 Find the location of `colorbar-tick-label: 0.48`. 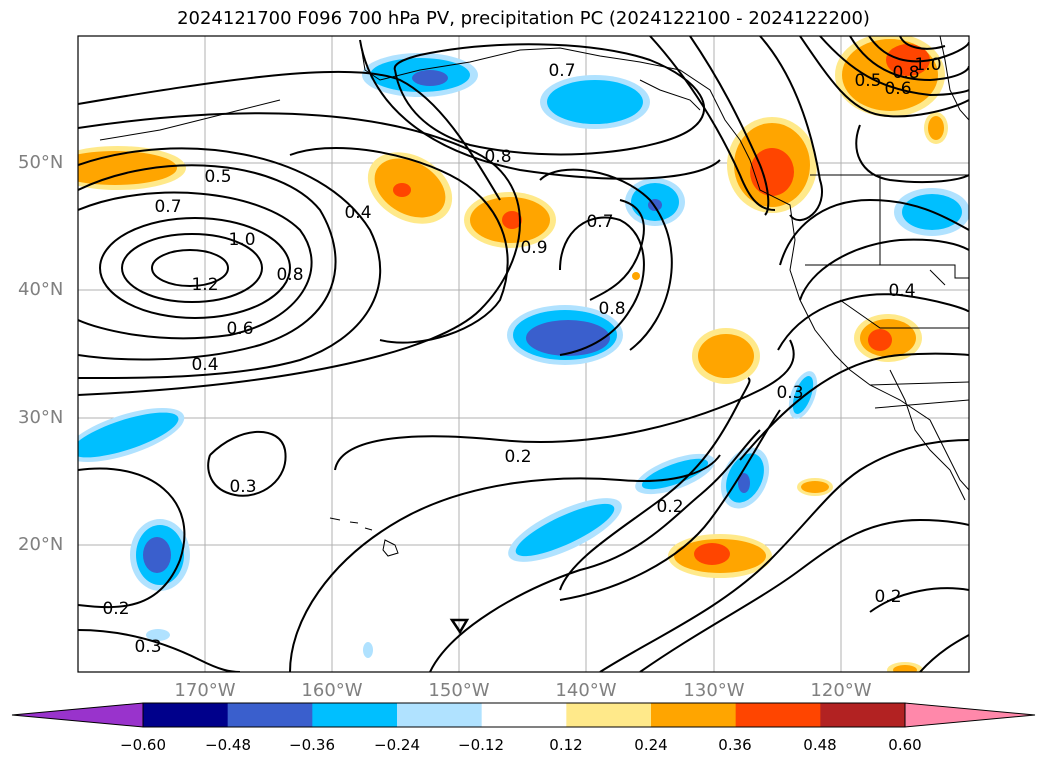

colorbar-tick-label: 0.48 is located at coordinates (820, 745).